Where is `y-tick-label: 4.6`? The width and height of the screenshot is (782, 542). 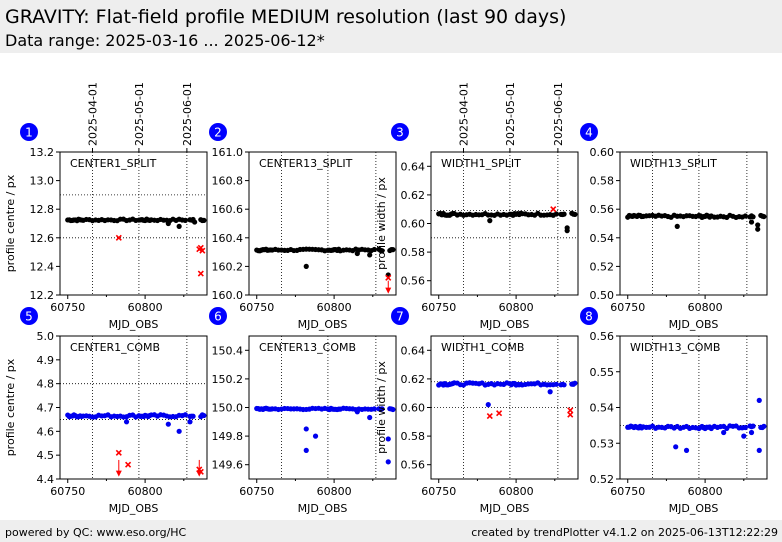 y-tick-label: 4.6 is located at coordinates (46, 431).